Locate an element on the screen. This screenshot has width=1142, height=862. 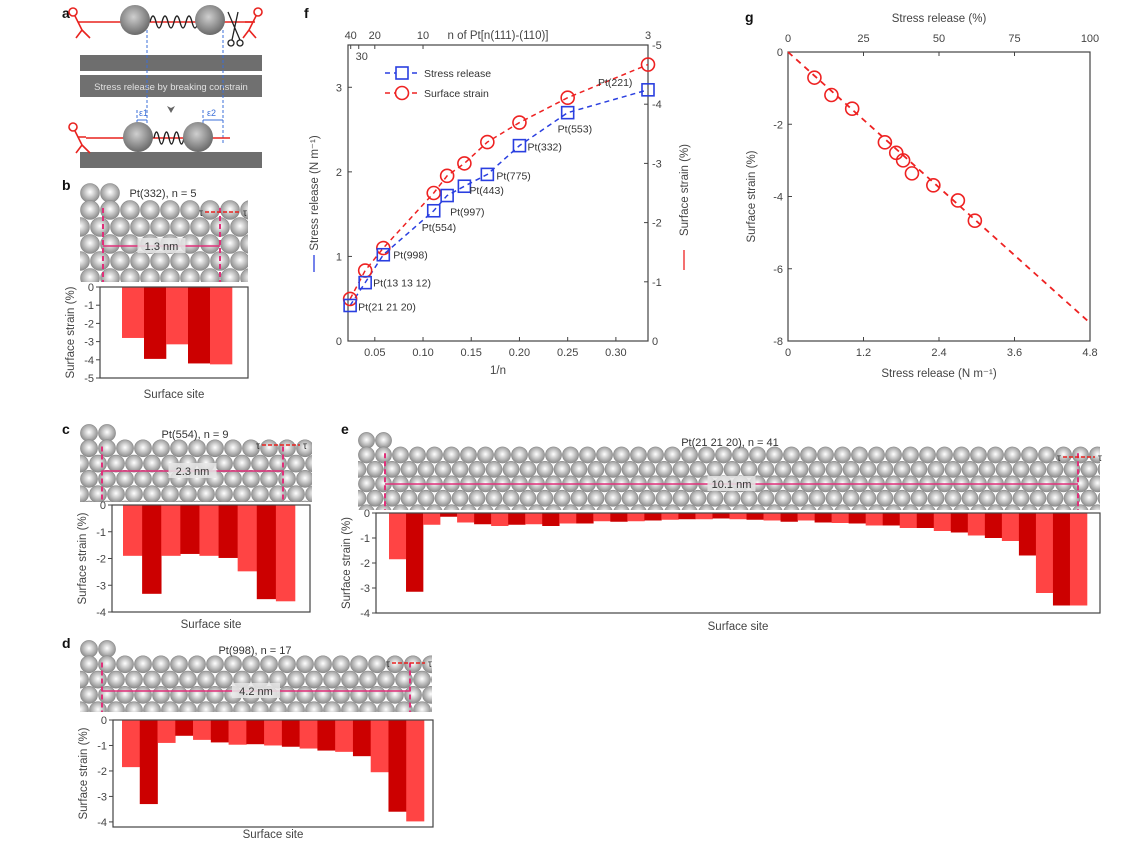
x-axis-label: 1/n is located at coordinates (498, 371).